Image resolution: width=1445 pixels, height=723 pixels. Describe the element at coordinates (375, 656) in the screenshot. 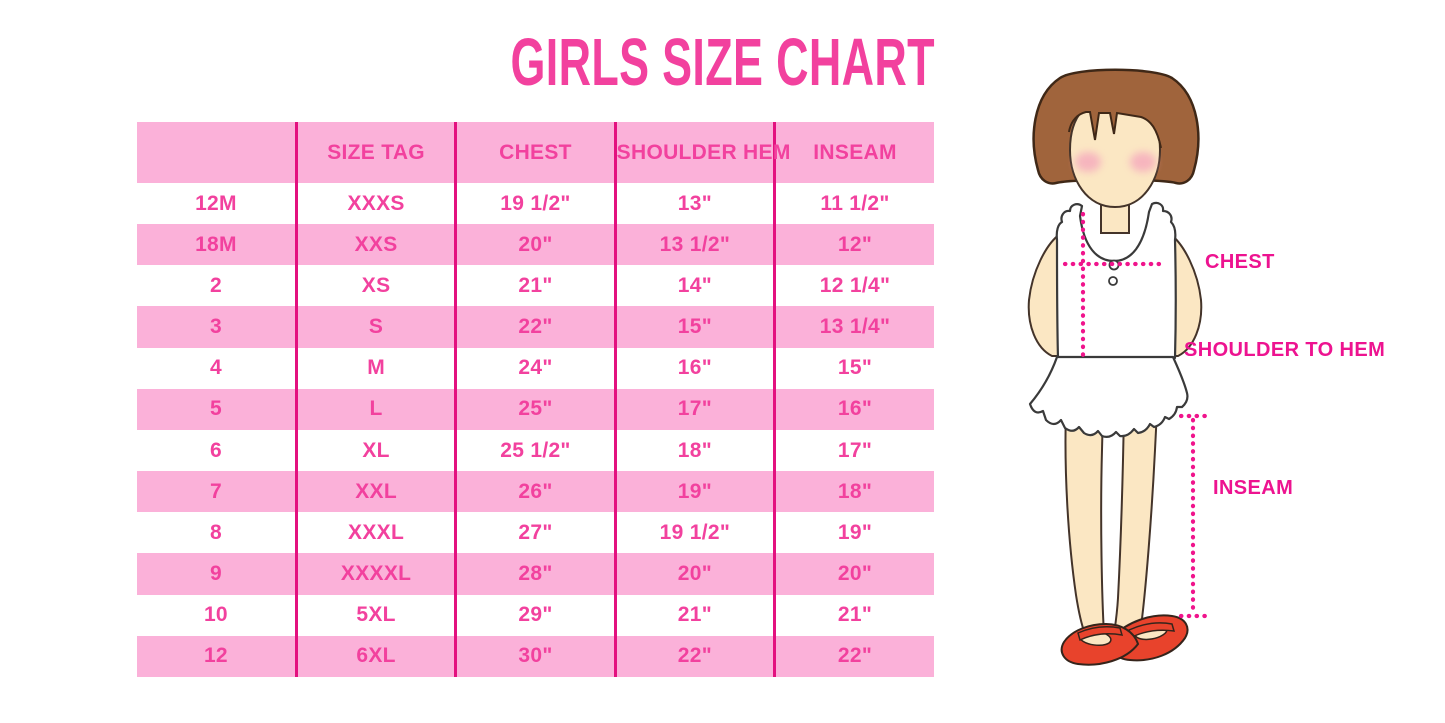

I see `table-cell: 6XL` at that location.